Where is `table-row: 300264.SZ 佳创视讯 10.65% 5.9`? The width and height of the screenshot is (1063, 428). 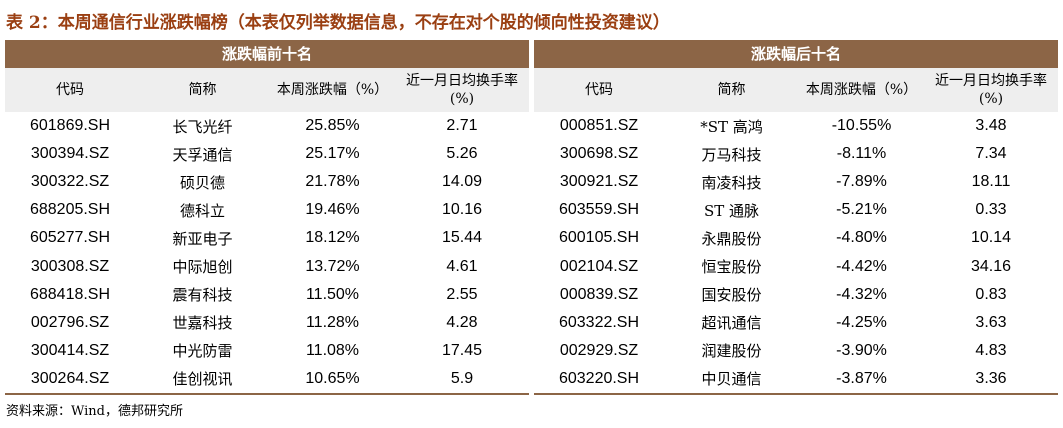
table-row: 300264.SZ 佳创视讯 10.65% 5.9 is located at coordinates (267, 379).